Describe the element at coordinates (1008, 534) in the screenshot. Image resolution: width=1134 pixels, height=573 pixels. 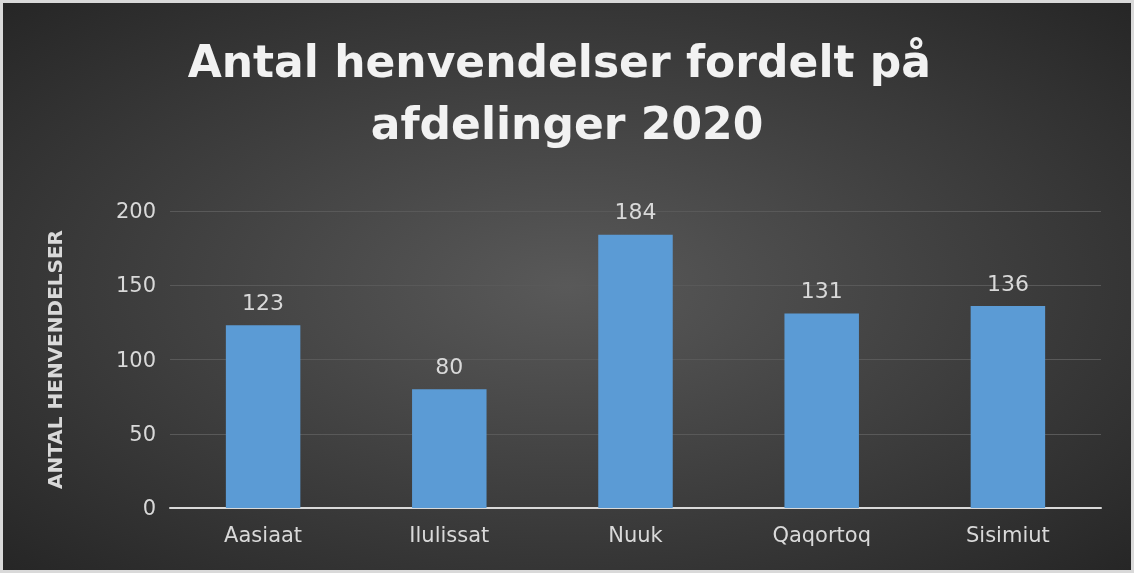
I see `x-tick-label: Sisimiut` at that location.